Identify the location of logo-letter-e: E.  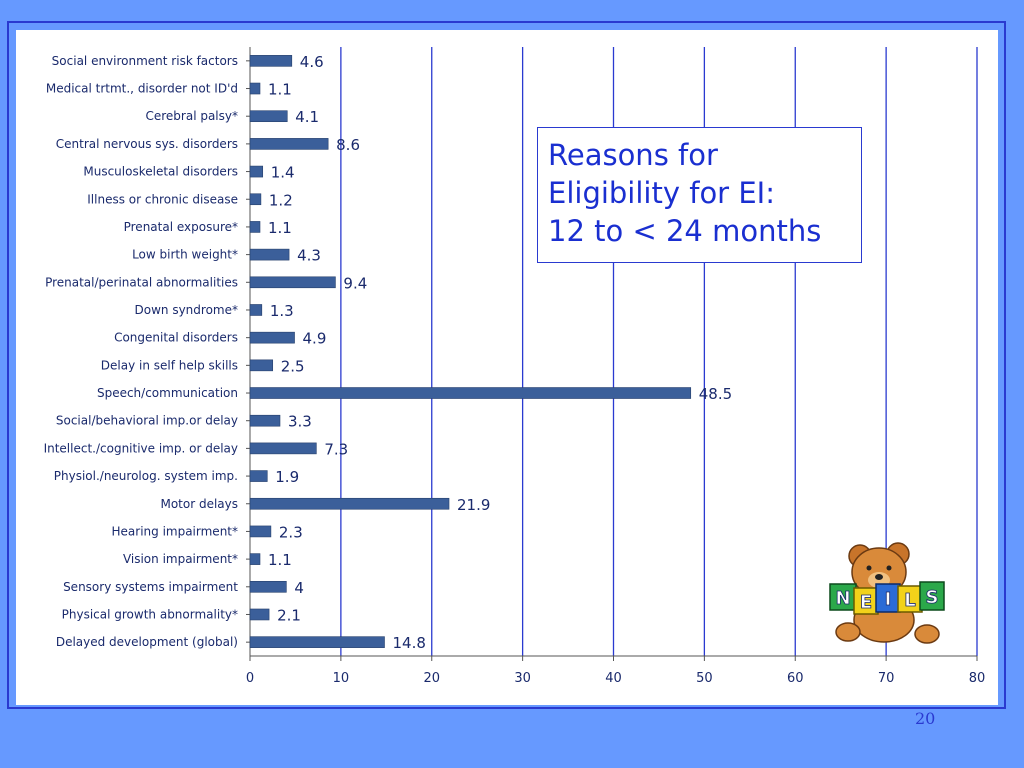
(866, 602).